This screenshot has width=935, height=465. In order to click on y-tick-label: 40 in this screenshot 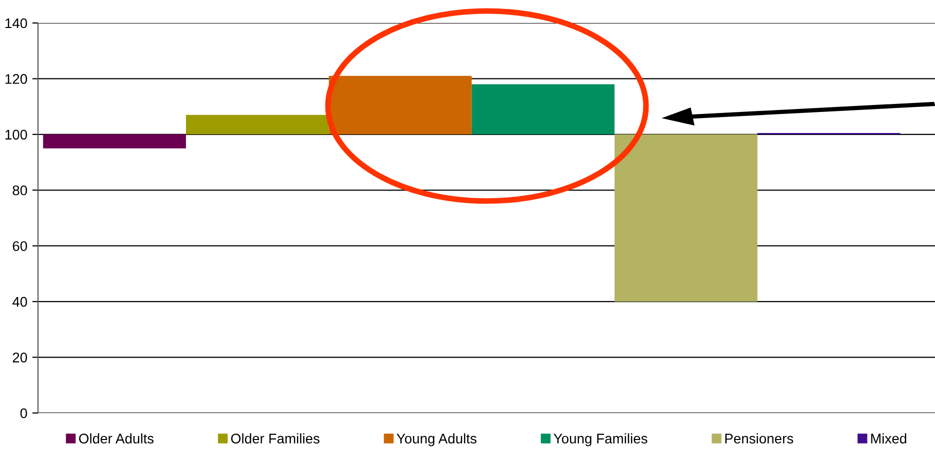, I will do `click(20, 301)`.